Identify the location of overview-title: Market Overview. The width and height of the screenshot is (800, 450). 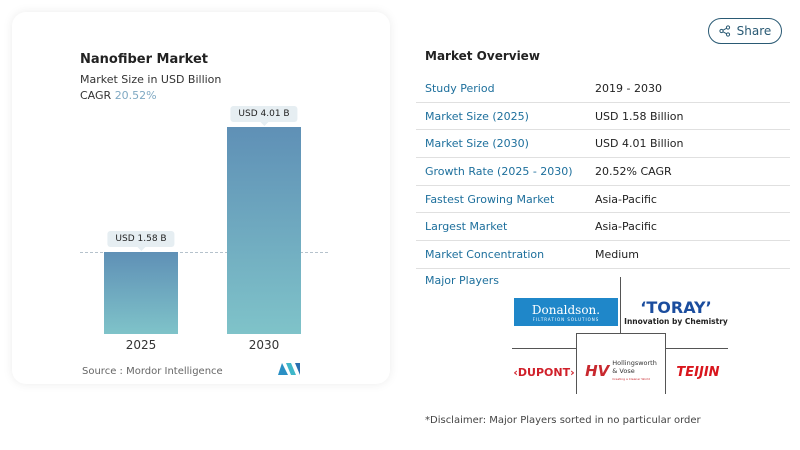
(482, 56).